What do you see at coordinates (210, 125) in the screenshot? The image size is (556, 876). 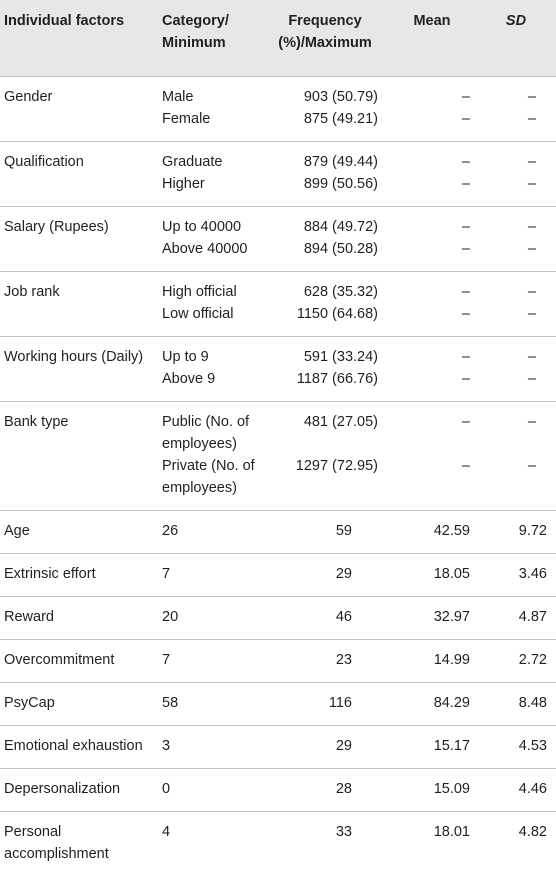 I see `table-cell: Female` at bounding box center [210, 125].